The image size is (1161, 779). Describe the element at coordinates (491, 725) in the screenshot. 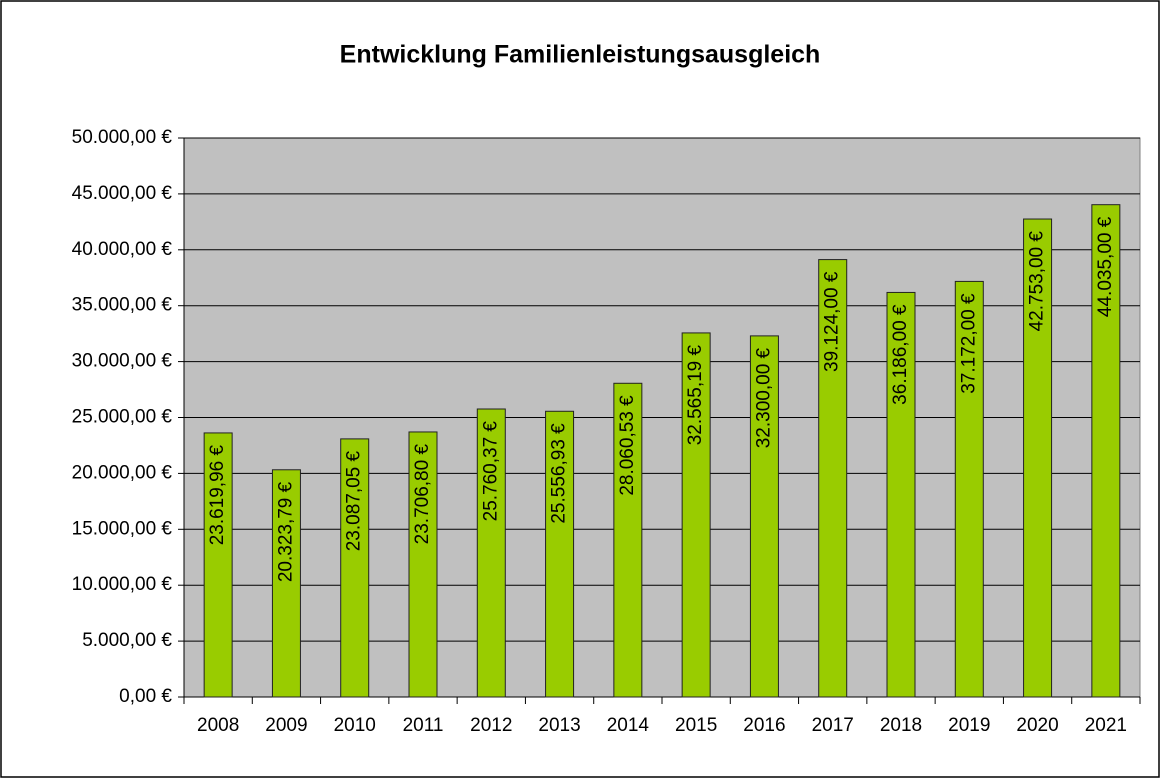

I see `x-tick-label: 2012` at that location.